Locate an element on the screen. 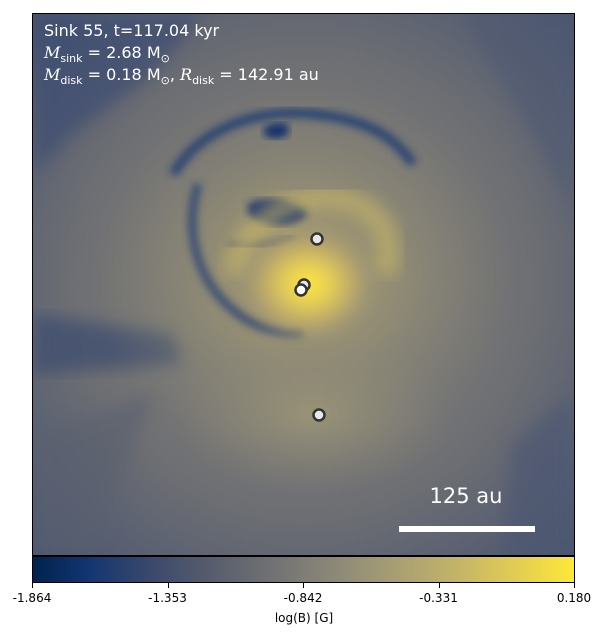 This screenshot has width=604, height=636. mass-subscript: sink is located at coordinates (71, 59).